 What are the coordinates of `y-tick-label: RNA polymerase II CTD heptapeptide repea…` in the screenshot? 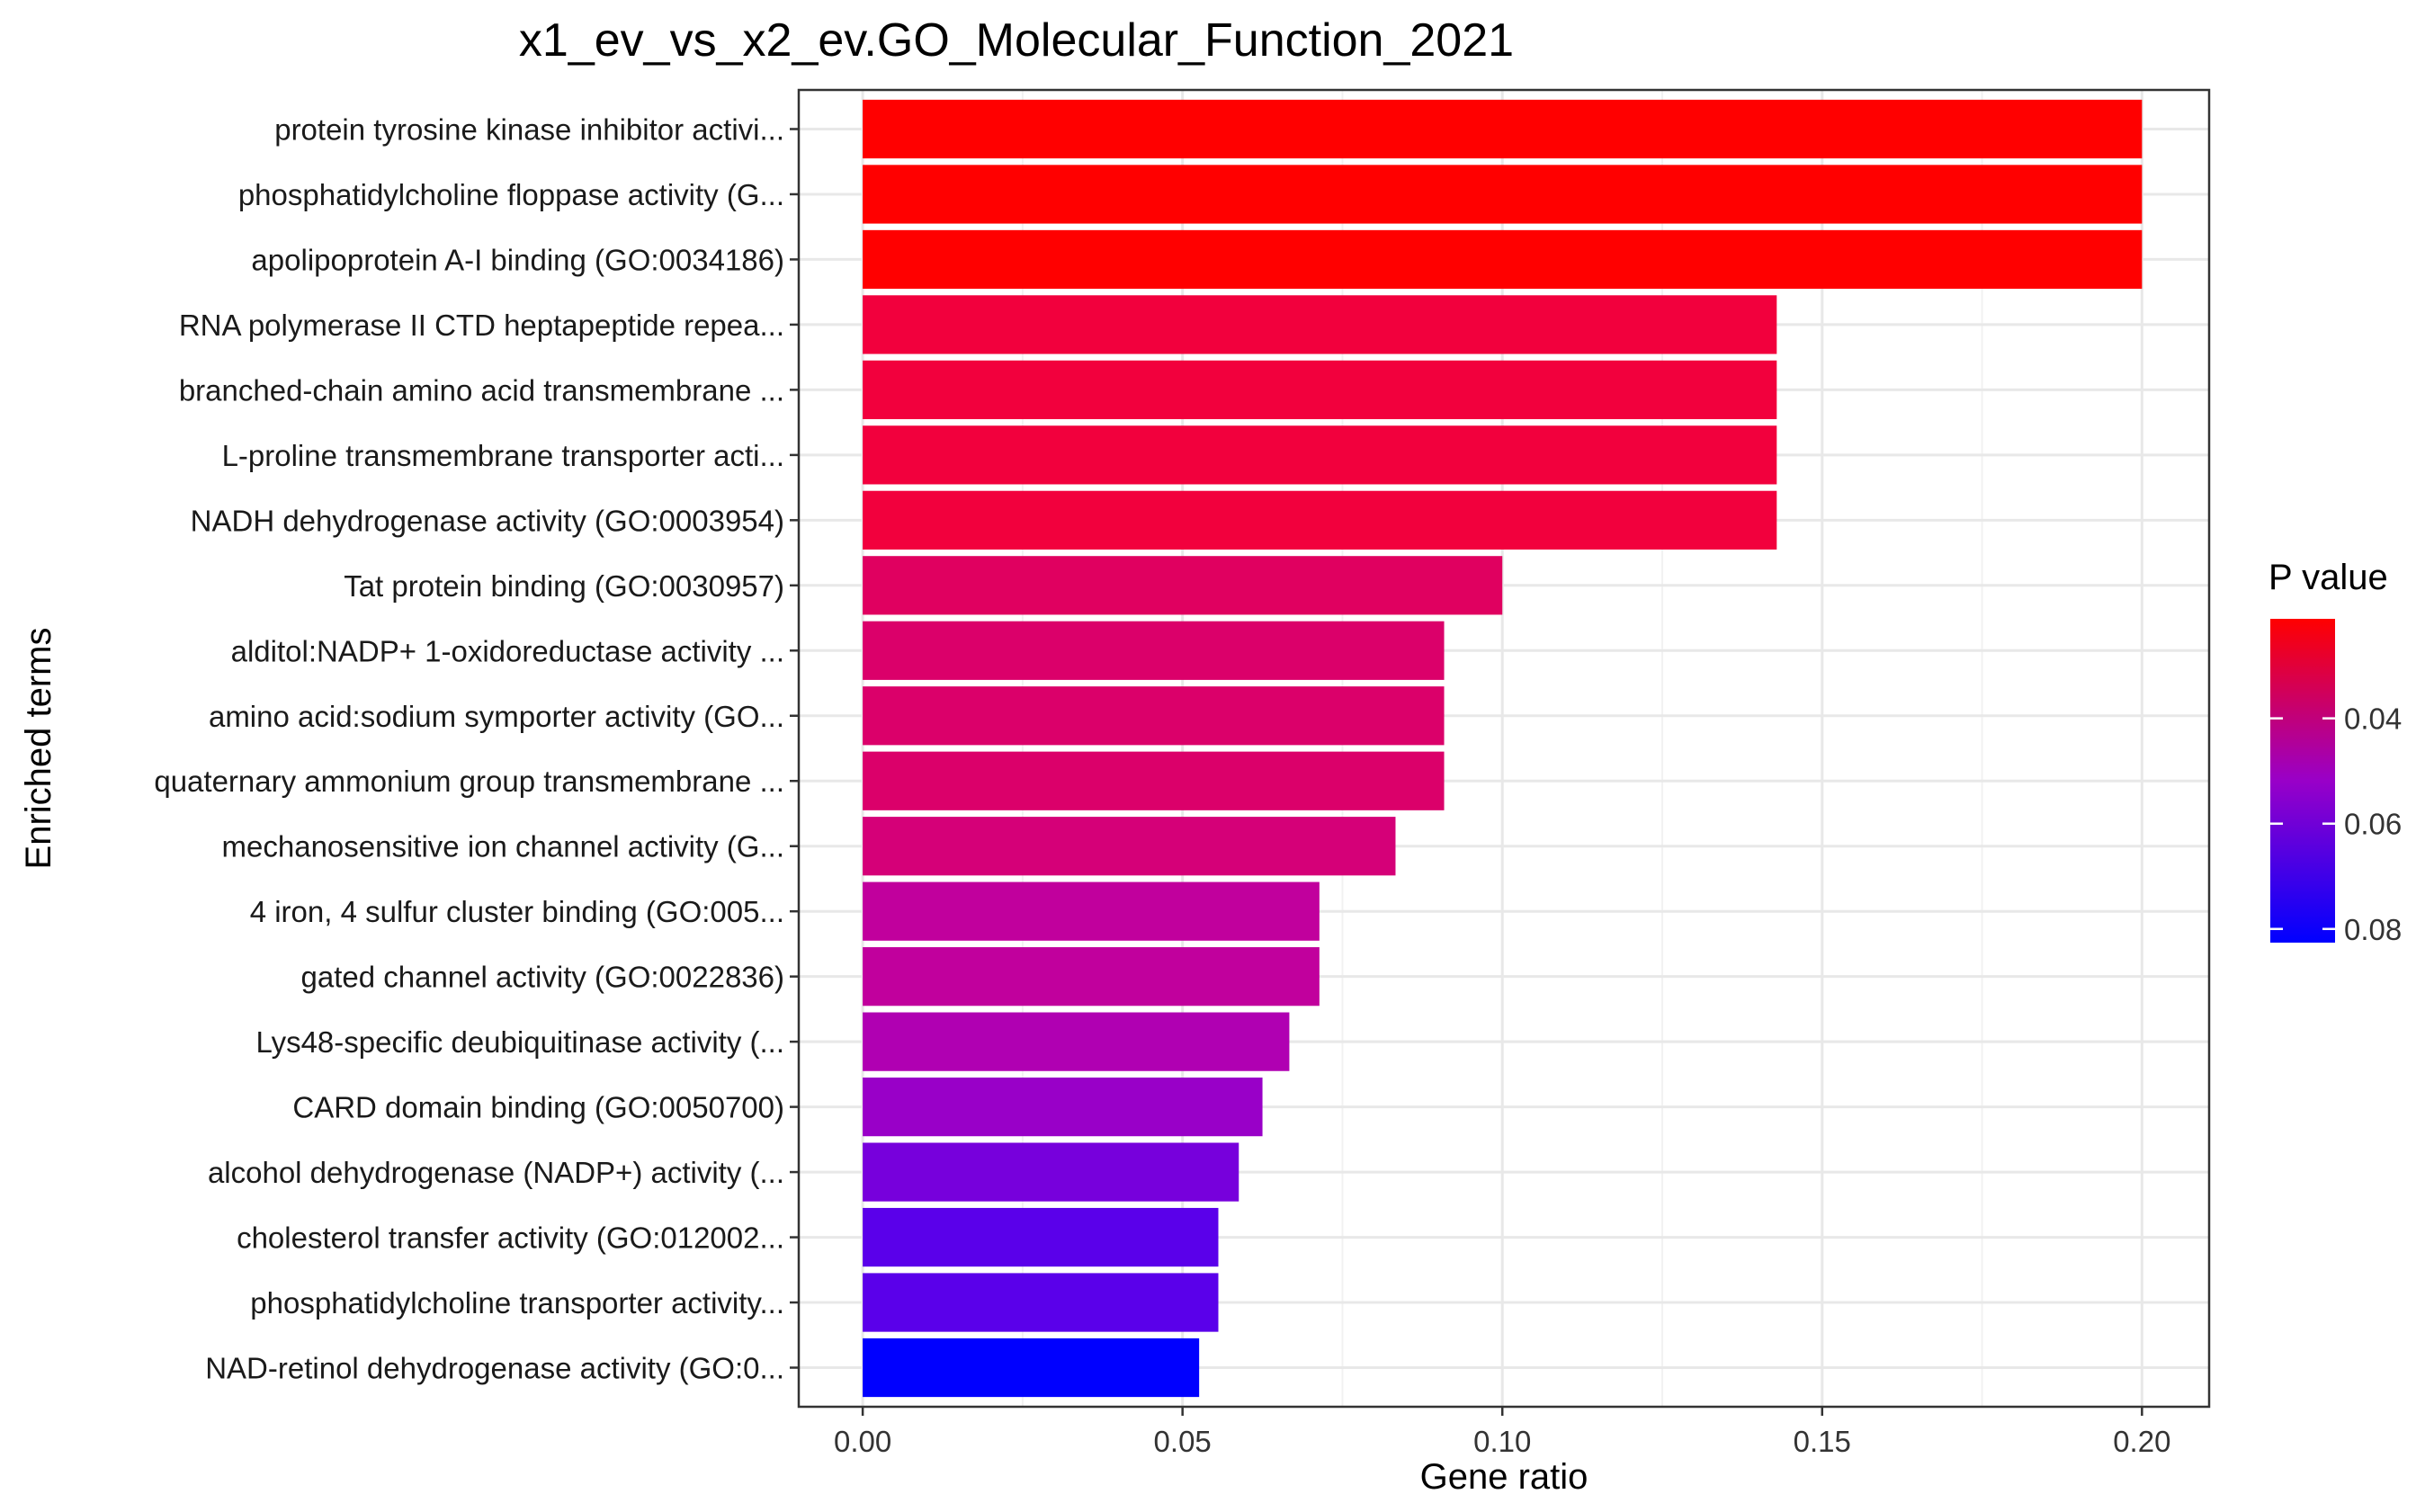 It's located at (482, 325).